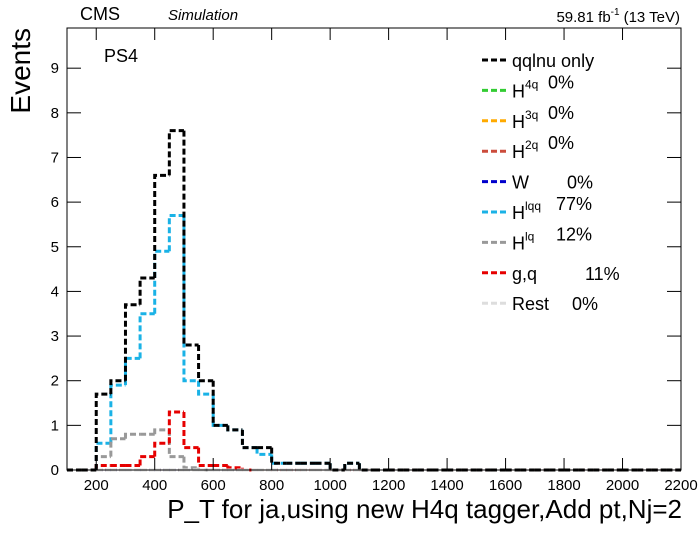 The width and height of the screenshot is (698, 541). I want to click on x-tick-label: 400, so click(154, 485).